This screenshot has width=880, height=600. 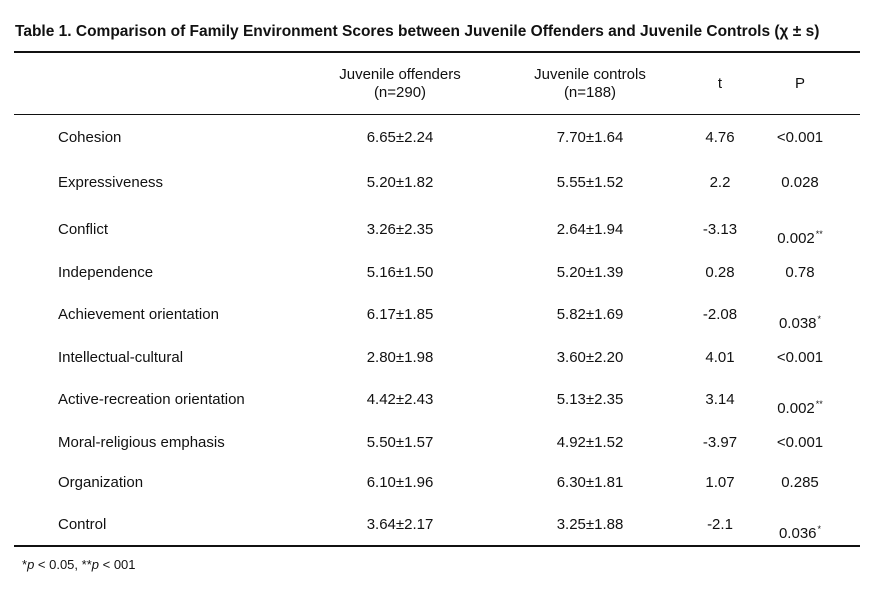 I want to click on offenders-value: 4.42±2.43, so click(x=400, y=399).